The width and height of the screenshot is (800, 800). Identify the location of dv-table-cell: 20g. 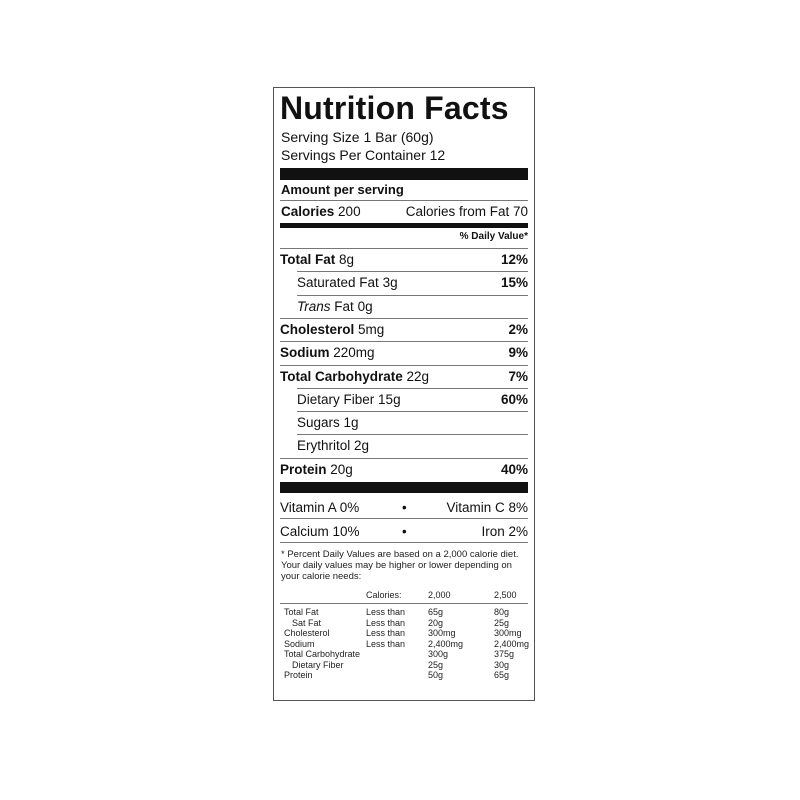
(436, 622).